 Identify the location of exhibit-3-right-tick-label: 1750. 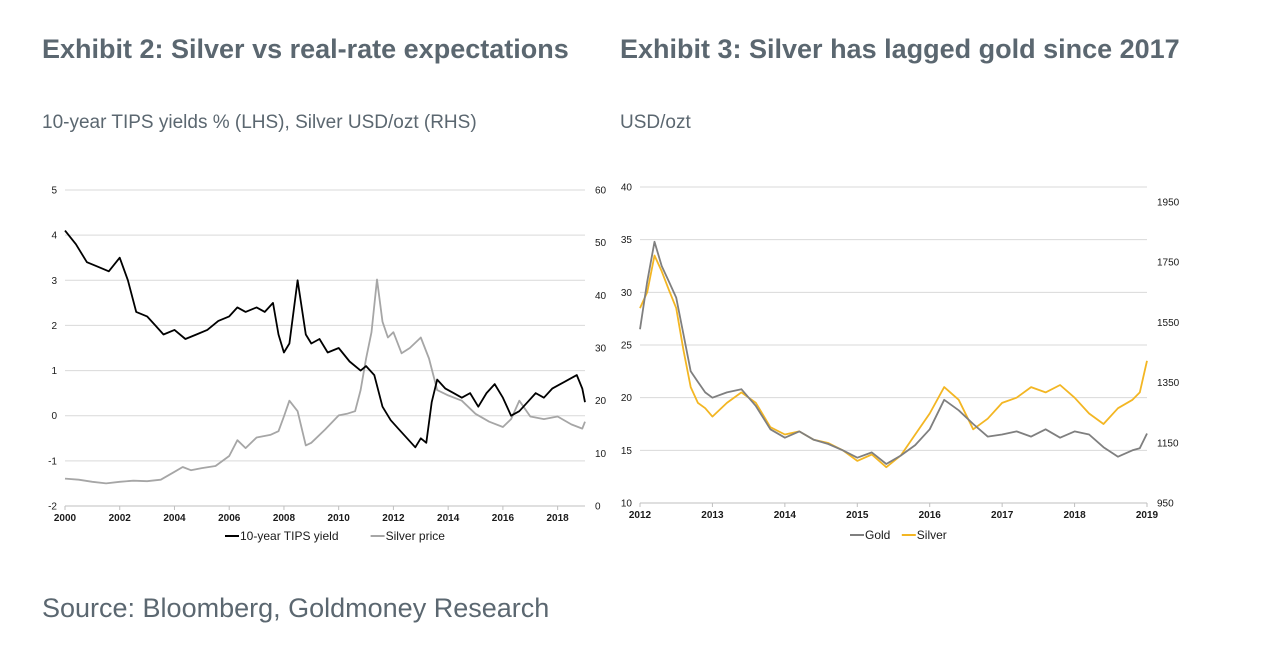
(1168, 263).